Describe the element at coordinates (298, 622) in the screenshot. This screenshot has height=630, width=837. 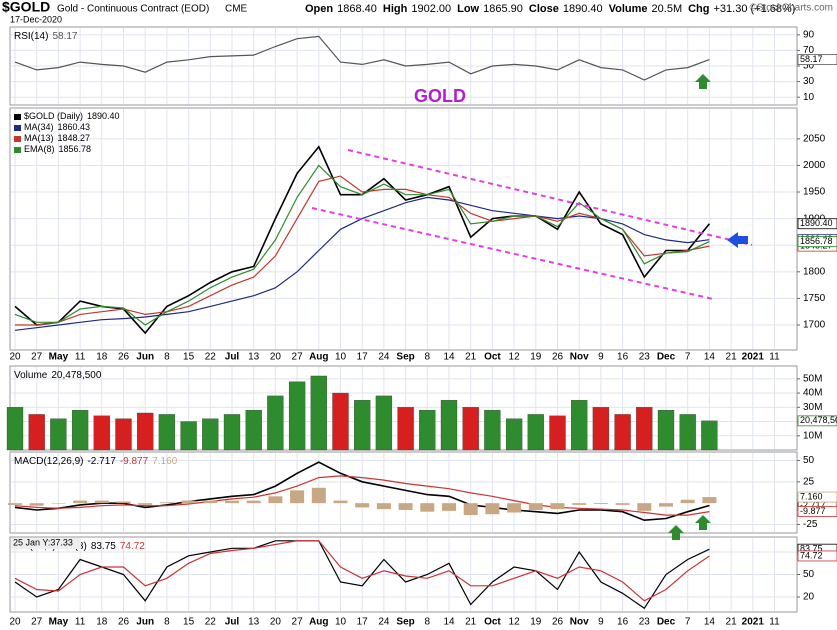
I see `x-tick-label: 27` at that location.